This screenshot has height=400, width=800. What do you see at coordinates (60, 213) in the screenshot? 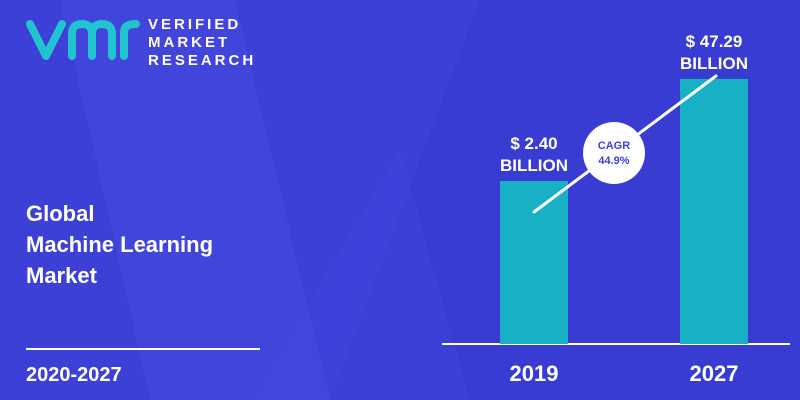
I see `title-line-1: Global` at bounding box center [60, 213].